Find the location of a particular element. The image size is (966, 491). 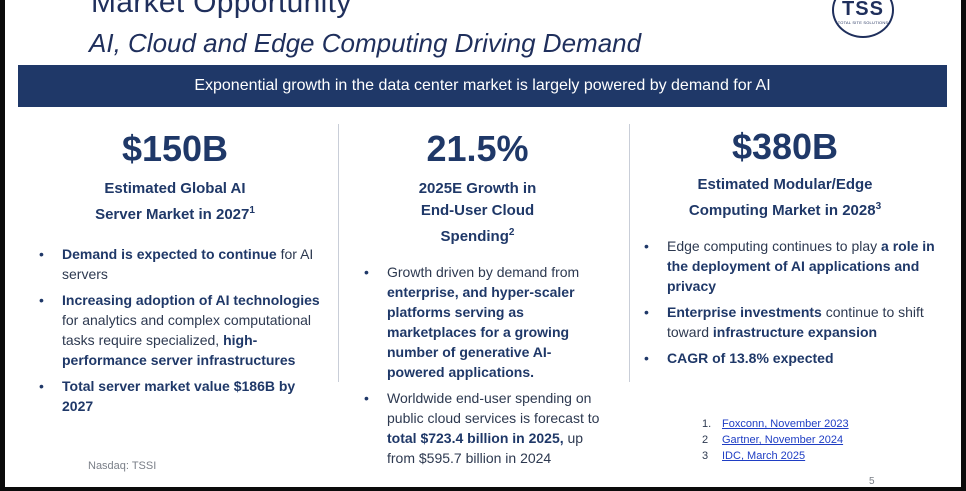

heading-line: Spending2 is located at coordinates (477, 235).